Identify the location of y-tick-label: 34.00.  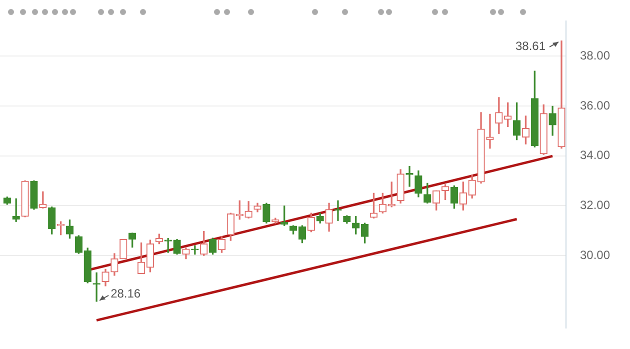
(595, 155).